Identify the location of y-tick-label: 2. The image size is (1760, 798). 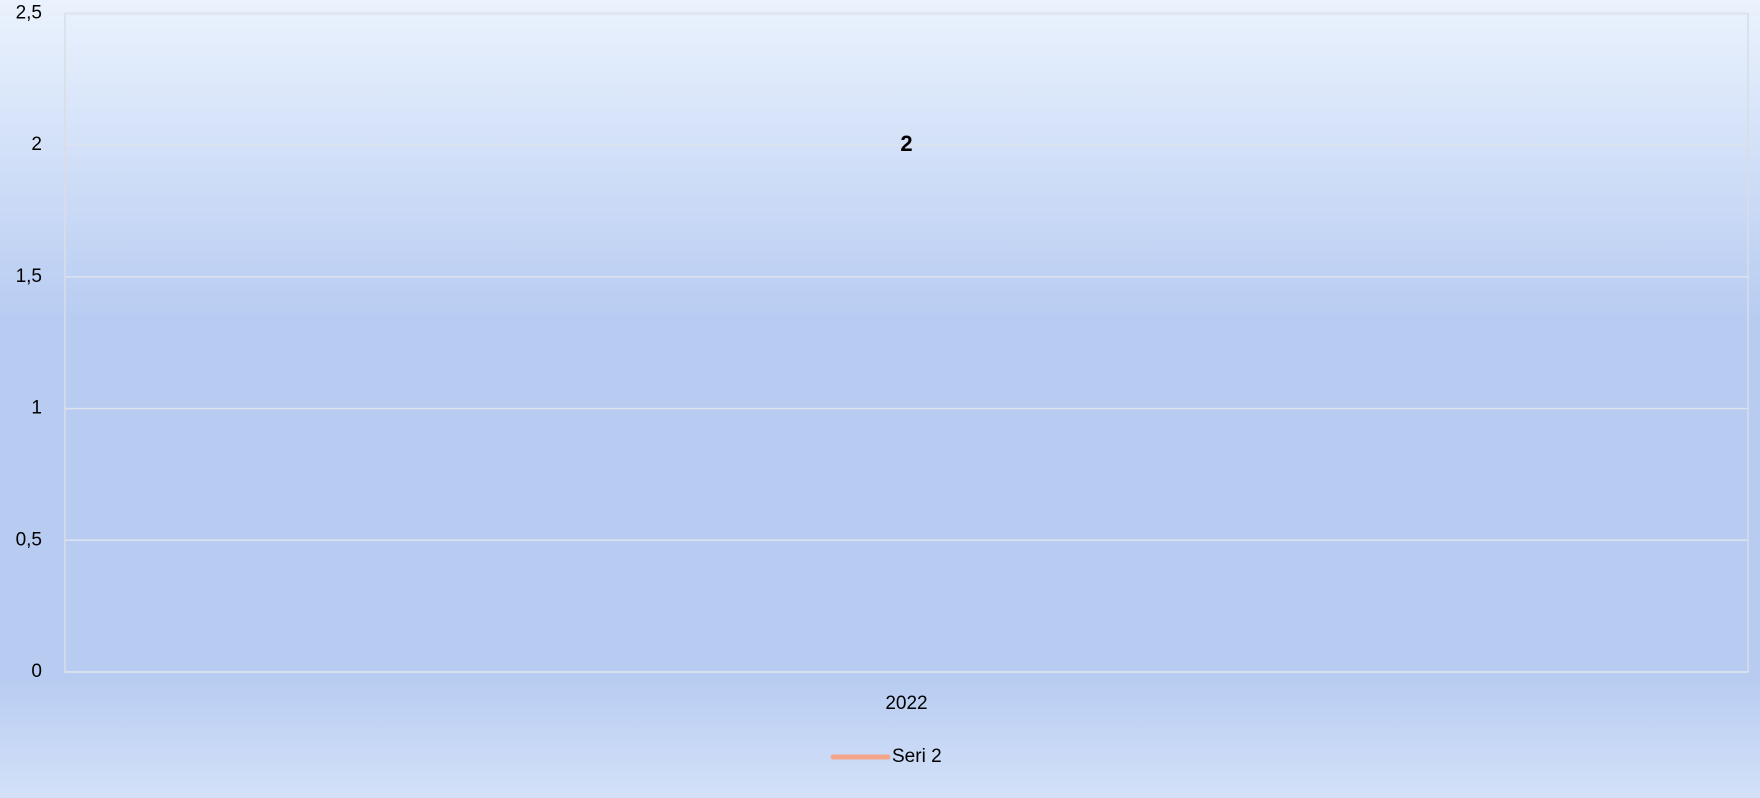
(36, 144).